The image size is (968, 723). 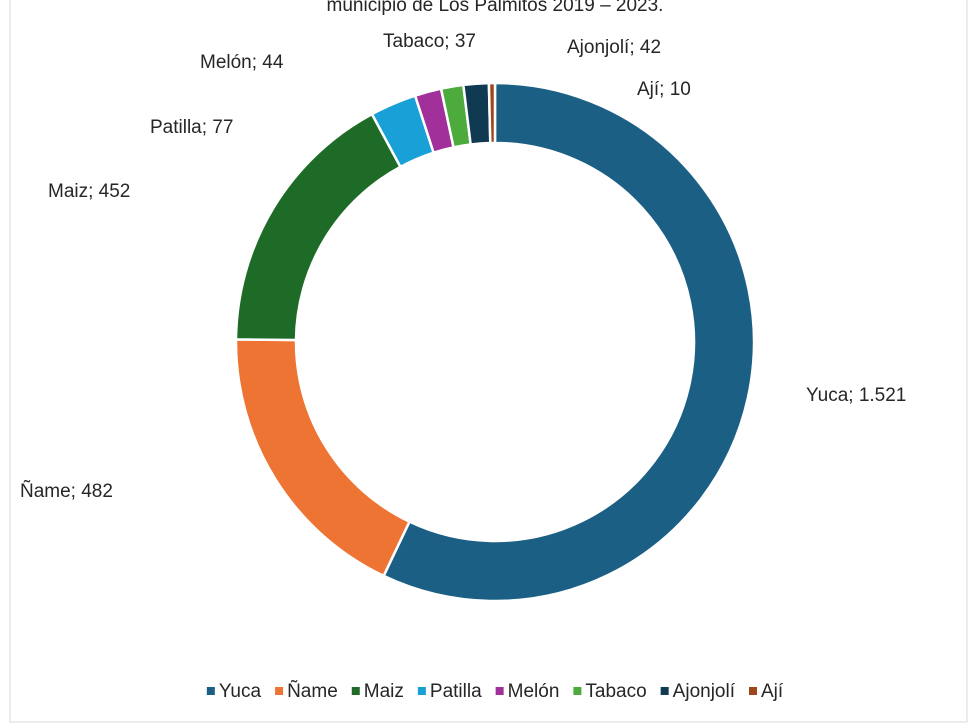 I want to click on legend-label: Melón, so click(x=534, y=691).